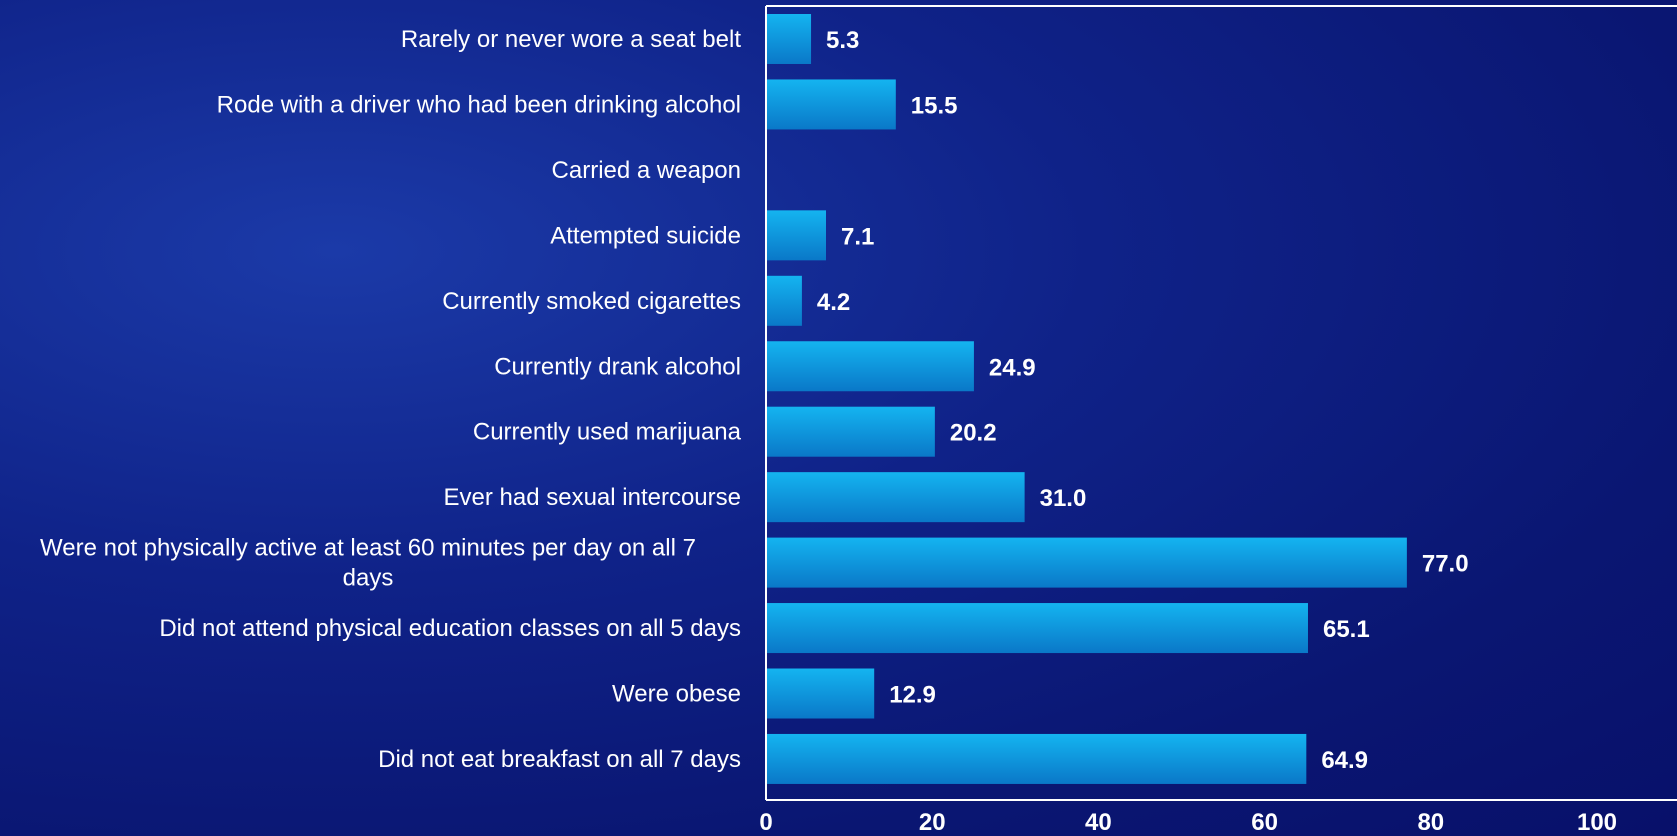 Image resolution: width=1677 pixels, height=836 pixels. I want to click on value-label-5: 4.2, so click(833, 302).